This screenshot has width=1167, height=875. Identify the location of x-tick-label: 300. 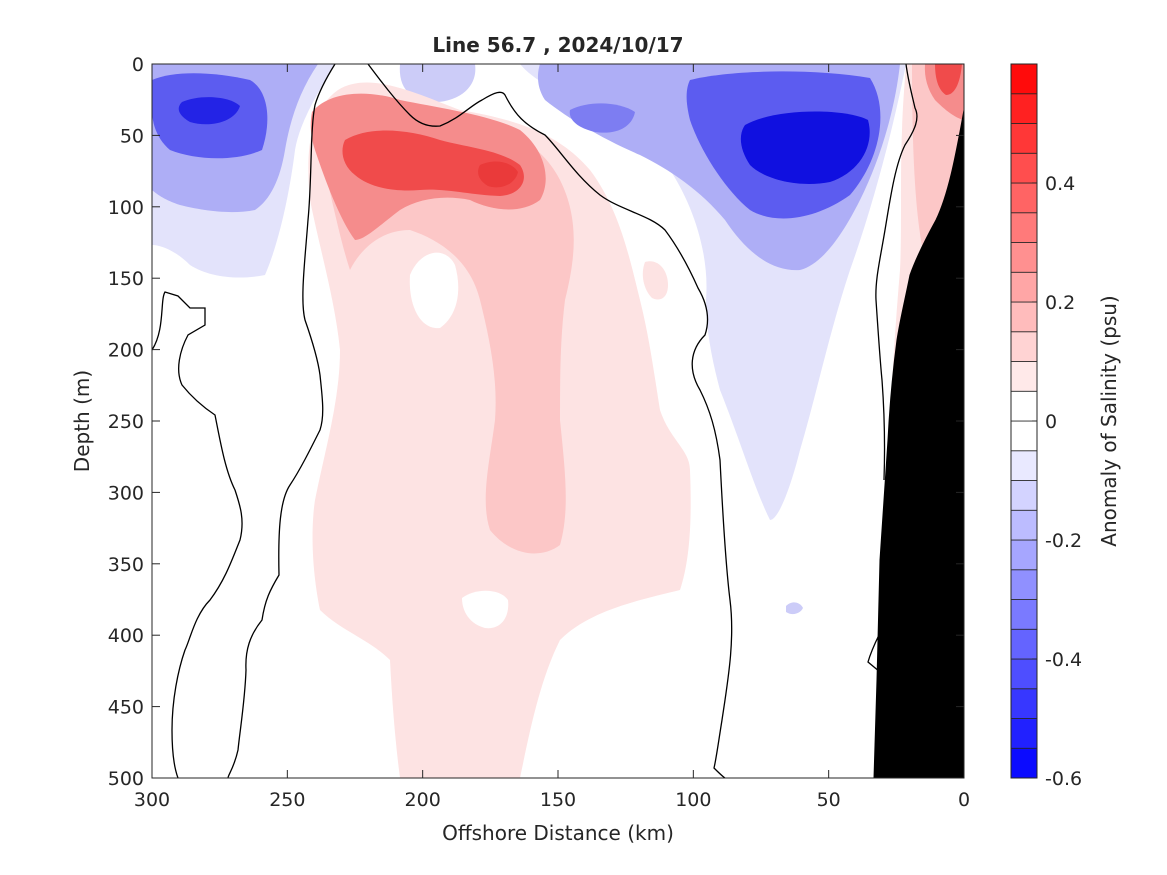
(152, 800).